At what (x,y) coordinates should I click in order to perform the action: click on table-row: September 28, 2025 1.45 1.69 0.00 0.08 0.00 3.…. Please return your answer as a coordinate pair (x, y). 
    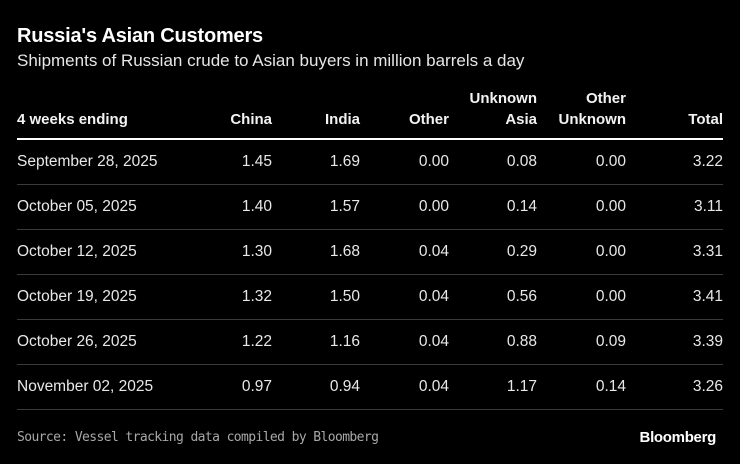
    Looking at the image, I should click on (370, 162).